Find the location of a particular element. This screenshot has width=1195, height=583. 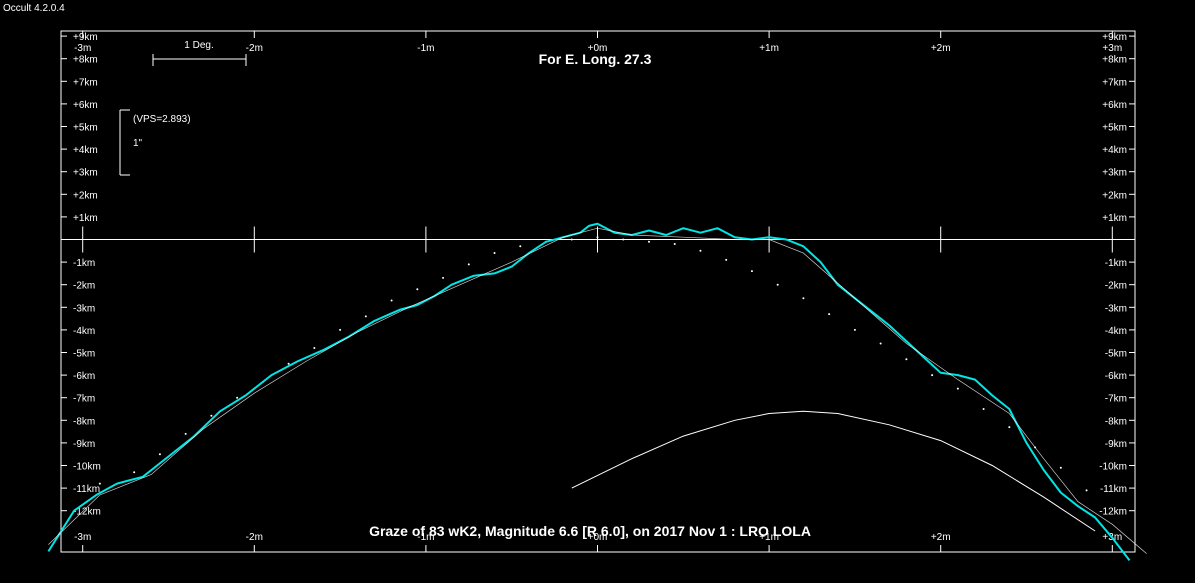

x-tick-label-bottom: -1m is located at coordinates (425, 537).